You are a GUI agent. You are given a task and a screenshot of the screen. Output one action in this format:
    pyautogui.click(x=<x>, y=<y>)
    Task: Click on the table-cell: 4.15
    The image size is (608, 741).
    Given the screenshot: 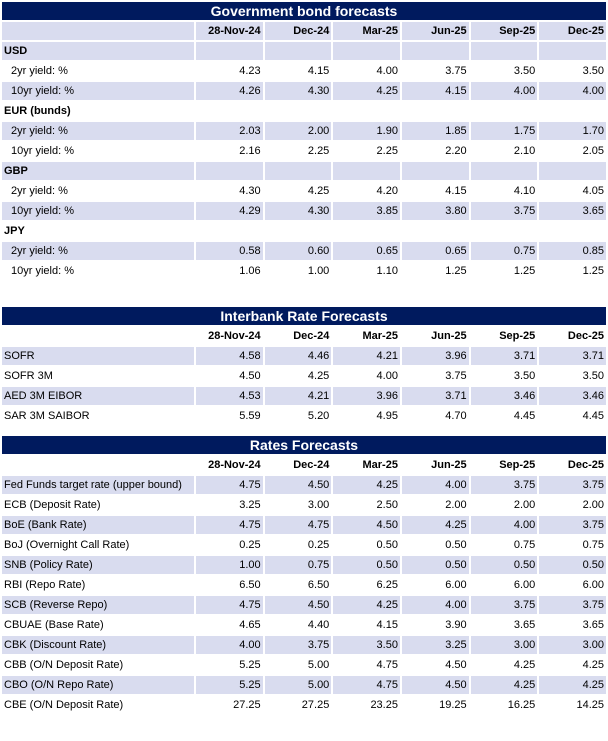 What is the action you would take?
    pyautogui.click(x=298, y=71)
    